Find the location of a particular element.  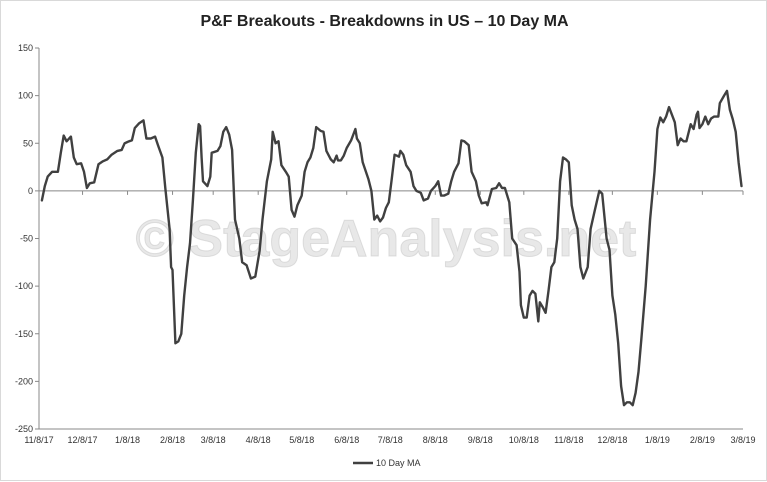

y-tick-label: 150 is located at coordinates (25, 48).